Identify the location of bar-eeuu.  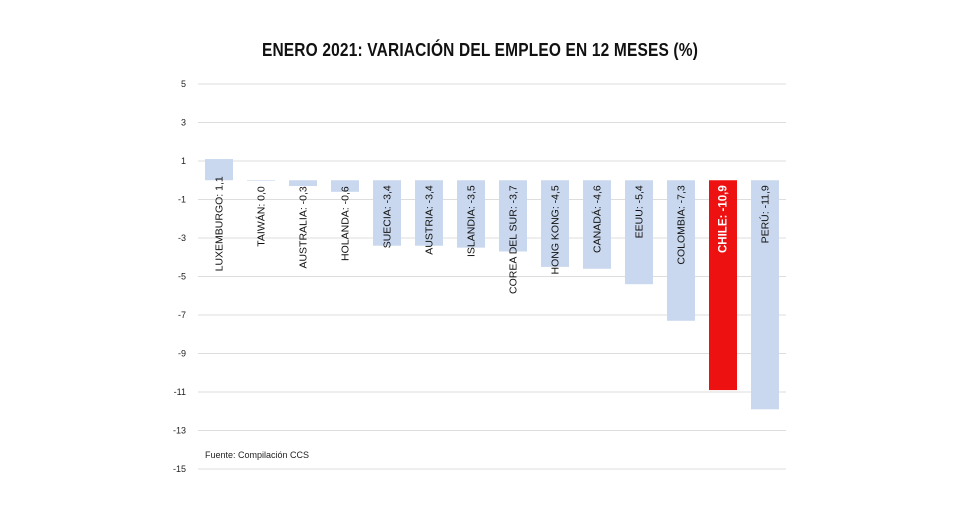
(639, 232).